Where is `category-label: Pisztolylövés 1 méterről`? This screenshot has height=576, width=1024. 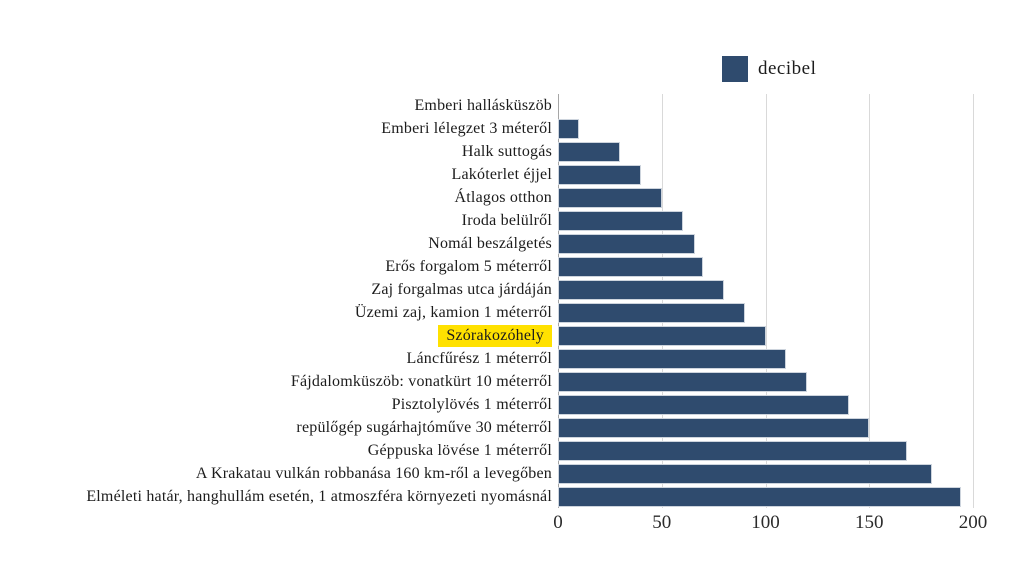 category-label: Pisztolylövés 1 méterről is located at coordinates (471, 404).